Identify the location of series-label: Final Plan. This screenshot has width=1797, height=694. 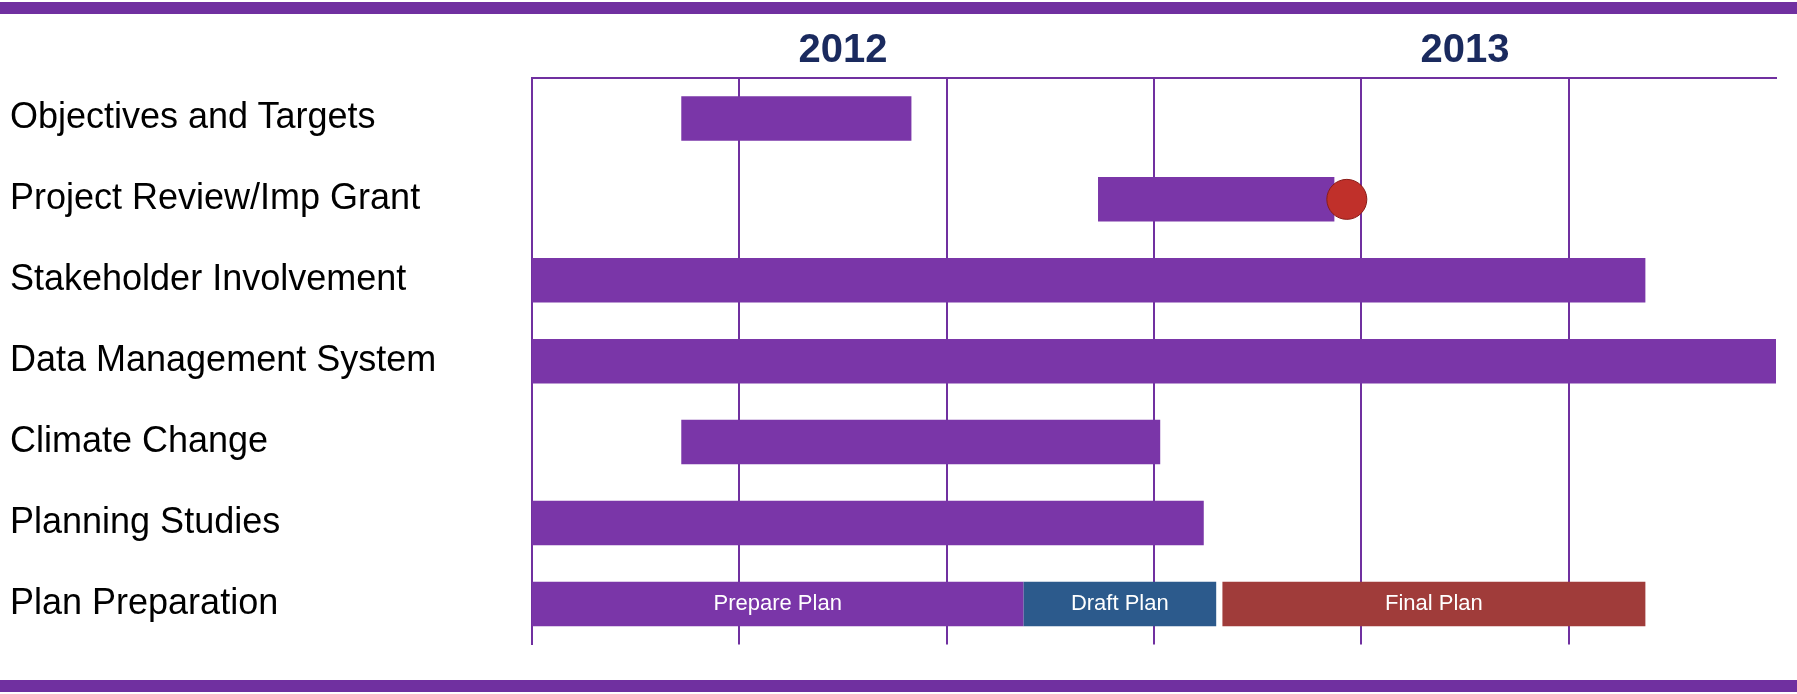
(1433, 603).